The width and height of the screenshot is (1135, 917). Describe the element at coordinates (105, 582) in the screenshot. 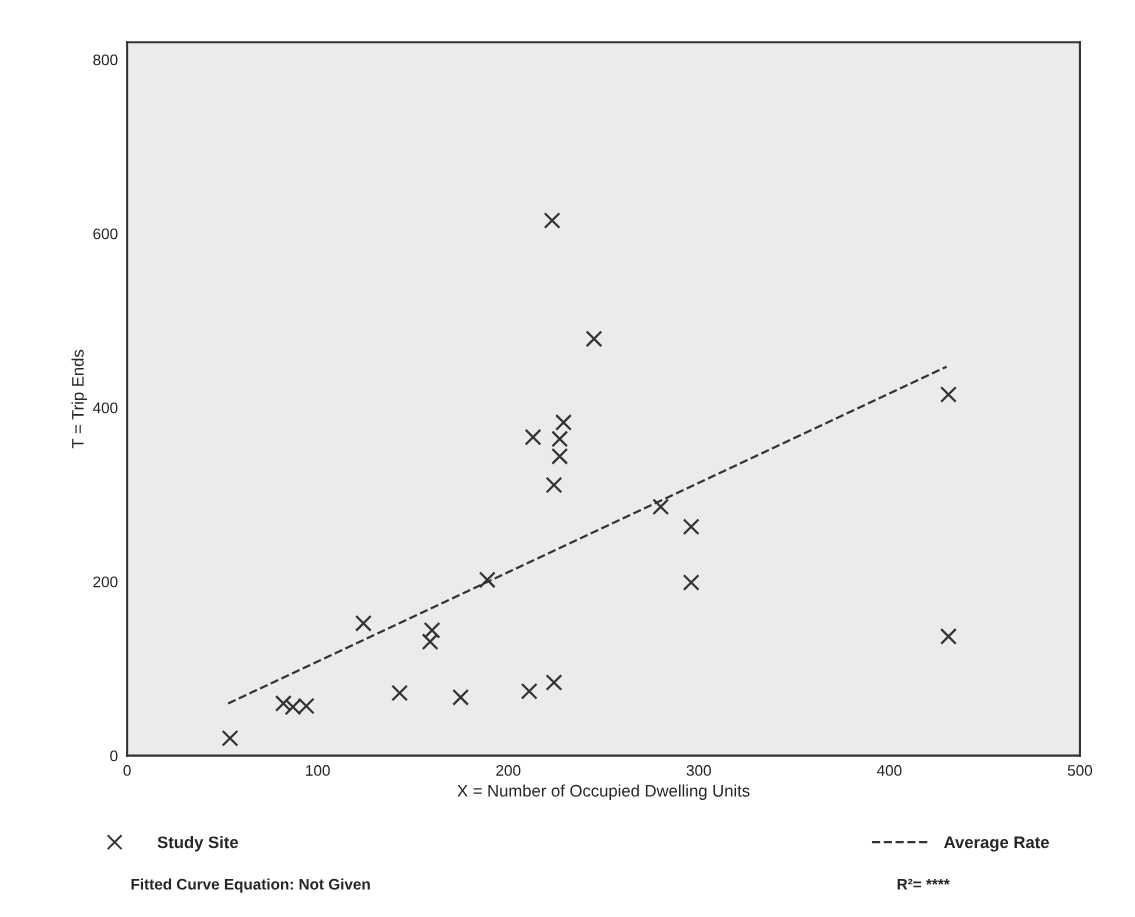

I see `y-tick-label: 200` at that location.